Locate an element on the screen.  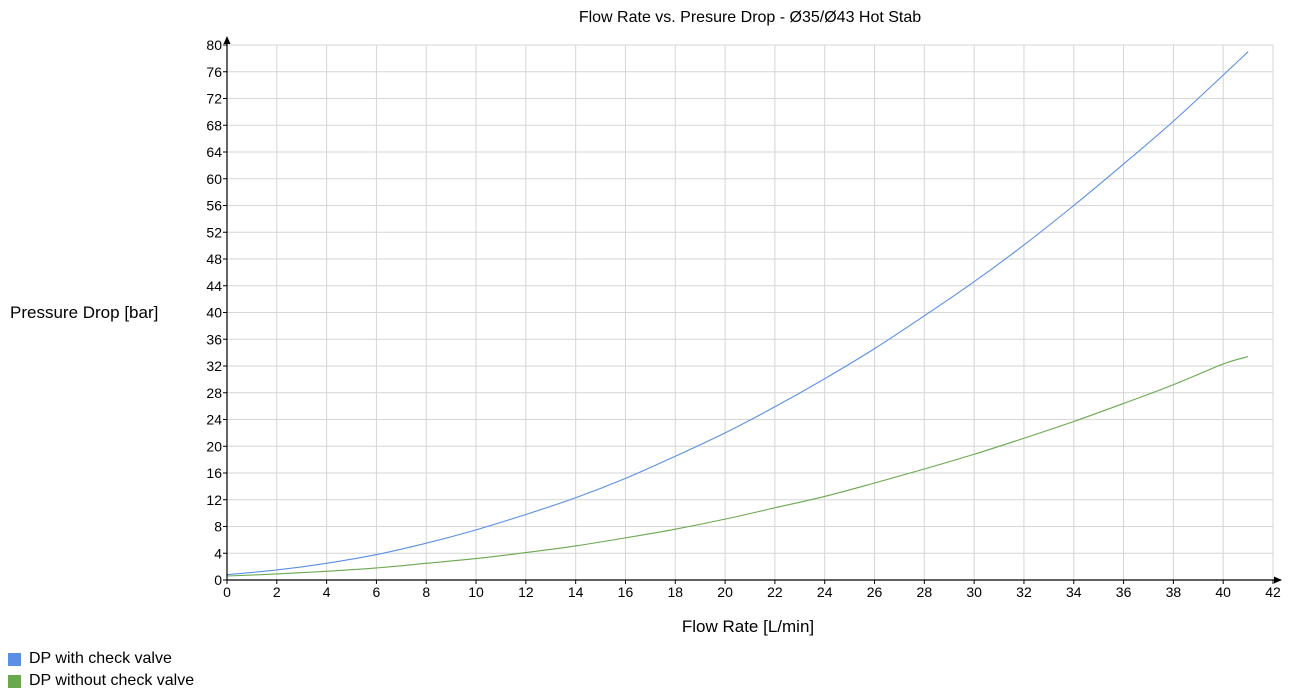
y-tick-label: 24 is located at coordinates (214, 420).